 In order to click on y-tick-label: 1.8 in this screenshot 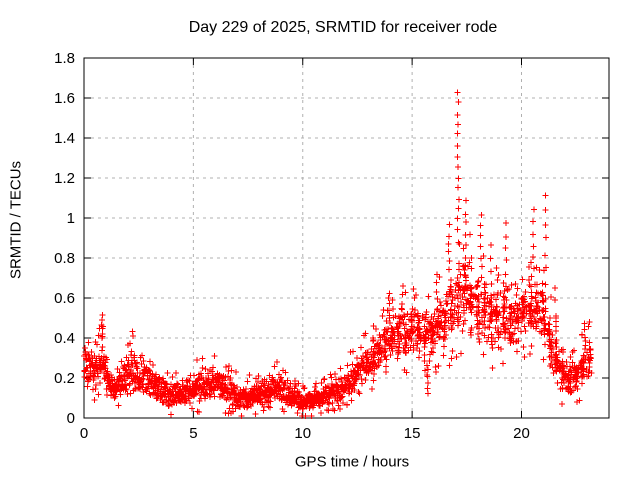, I will do `click(64, 58)`.